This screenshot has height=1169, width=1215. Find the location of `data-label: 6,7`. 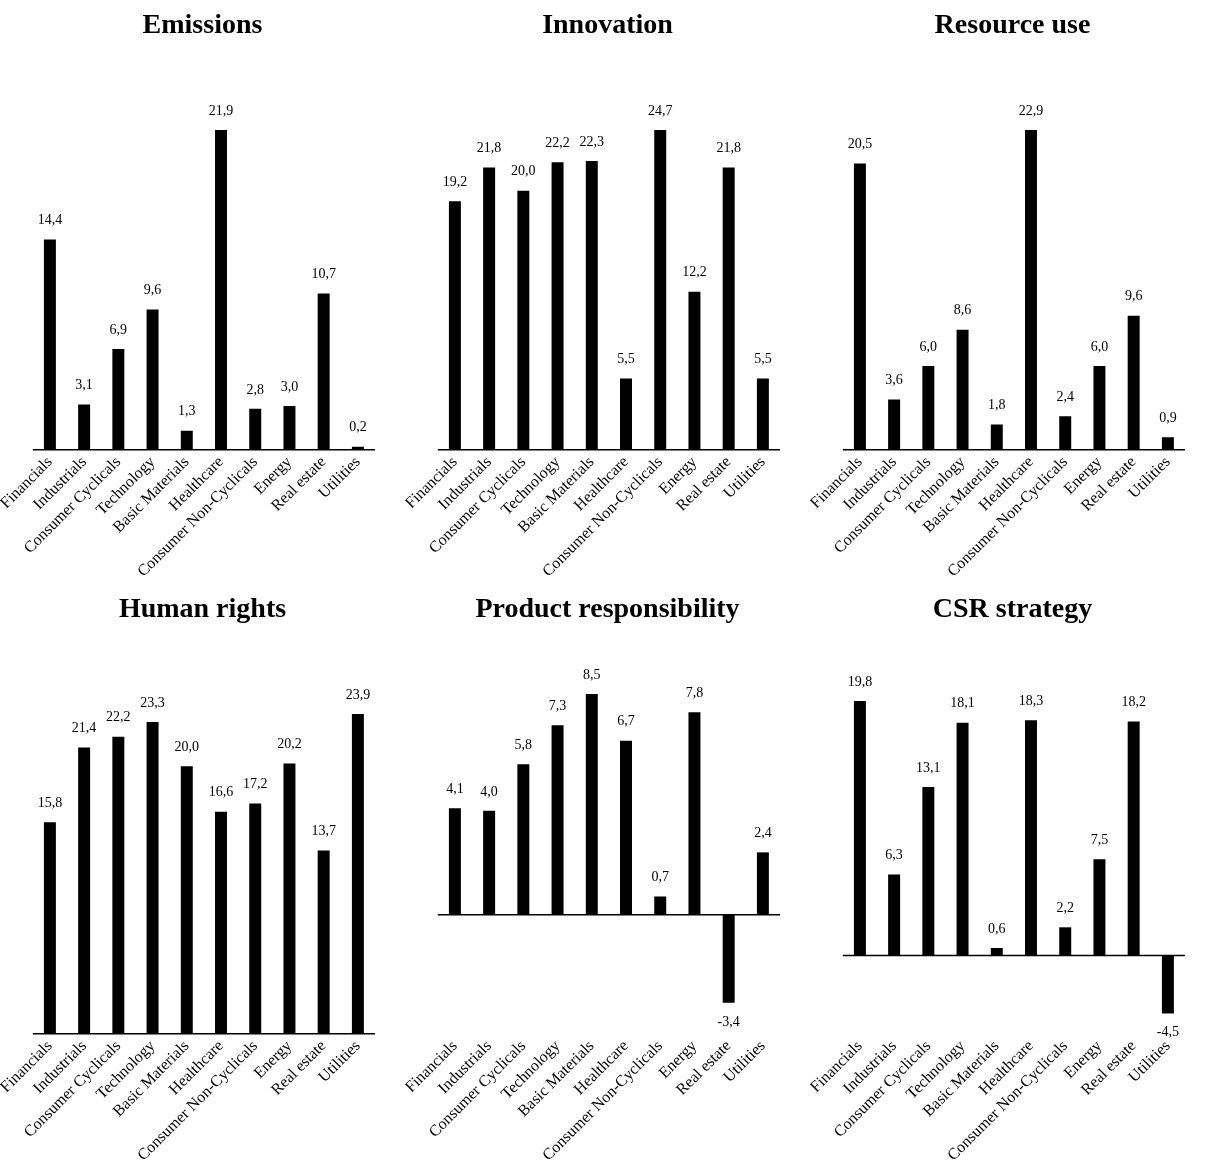

data-label: 6,7 is located at coordinates (626, 721).